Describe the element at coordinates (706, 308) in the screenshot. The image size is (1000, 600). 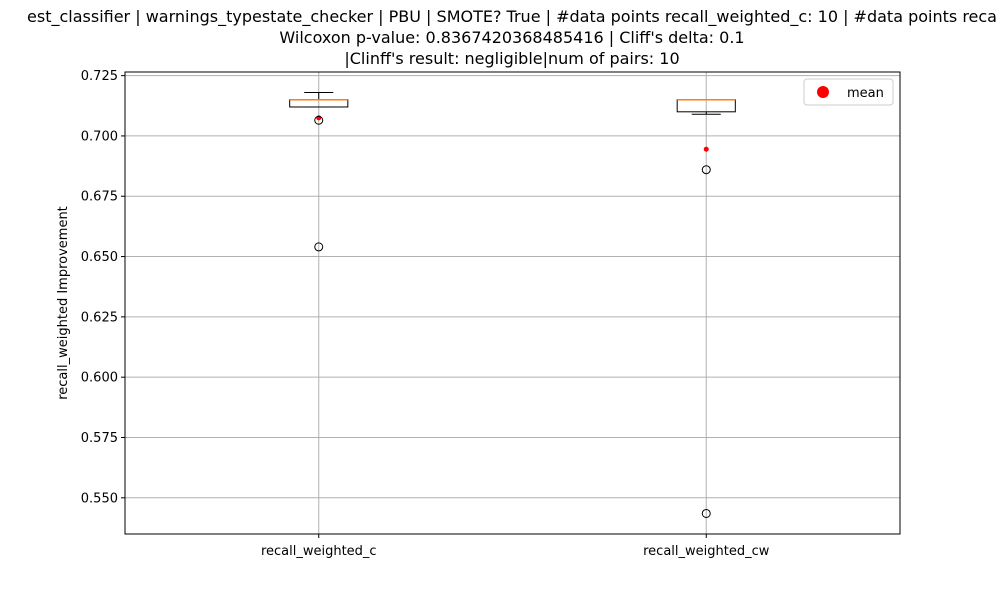
I see `box-recall_weighted_cw` at that location.